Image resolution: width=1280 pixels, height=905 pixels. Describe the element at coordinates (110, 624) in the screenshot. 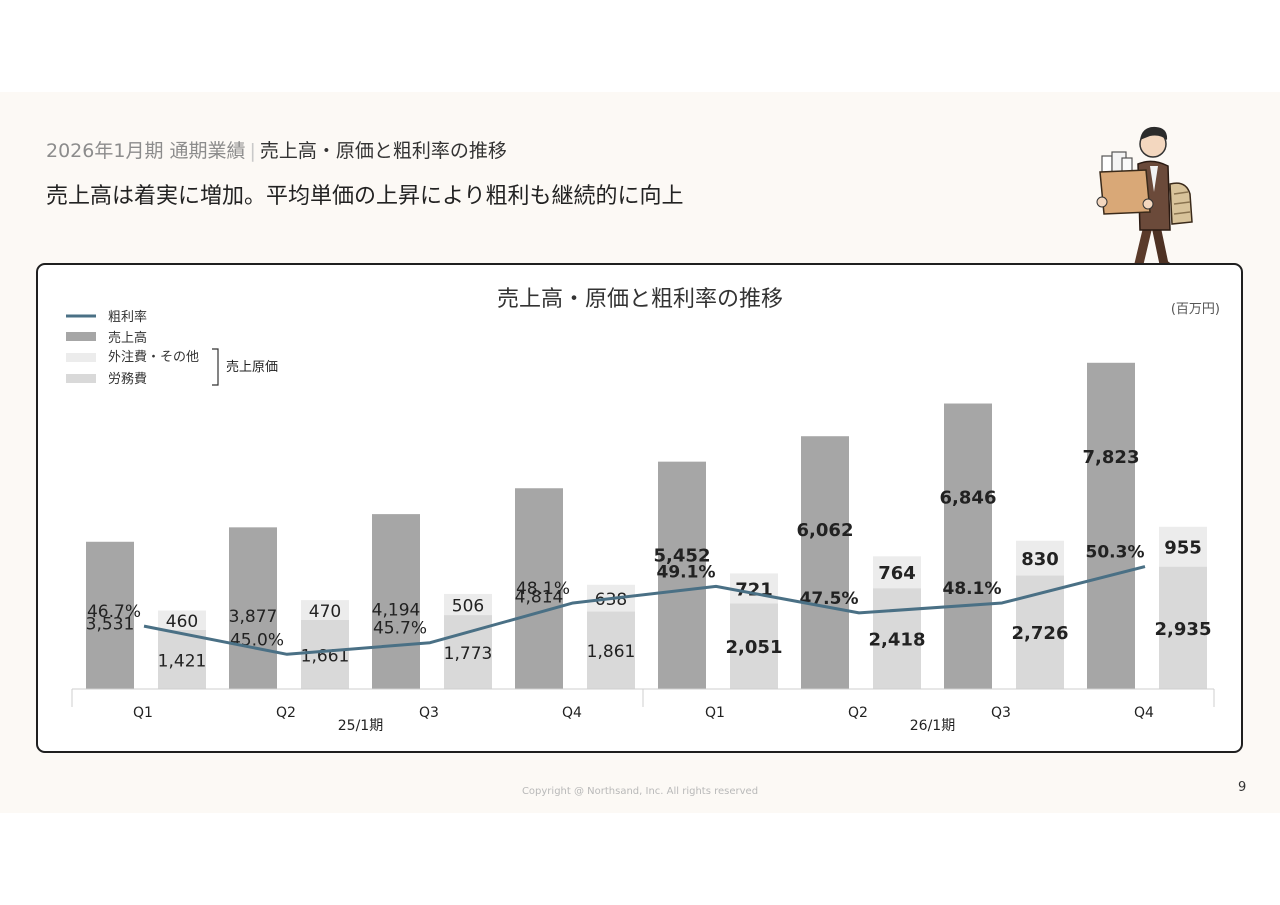

I see `label-sales: 3,531` at that location.